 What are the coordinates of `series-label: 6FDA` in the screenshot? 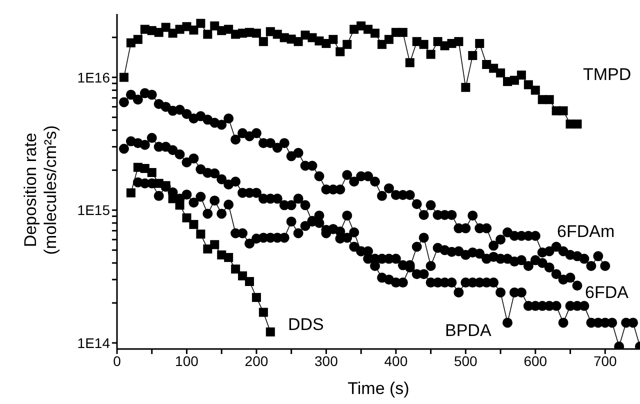 It's located at (607, 292).